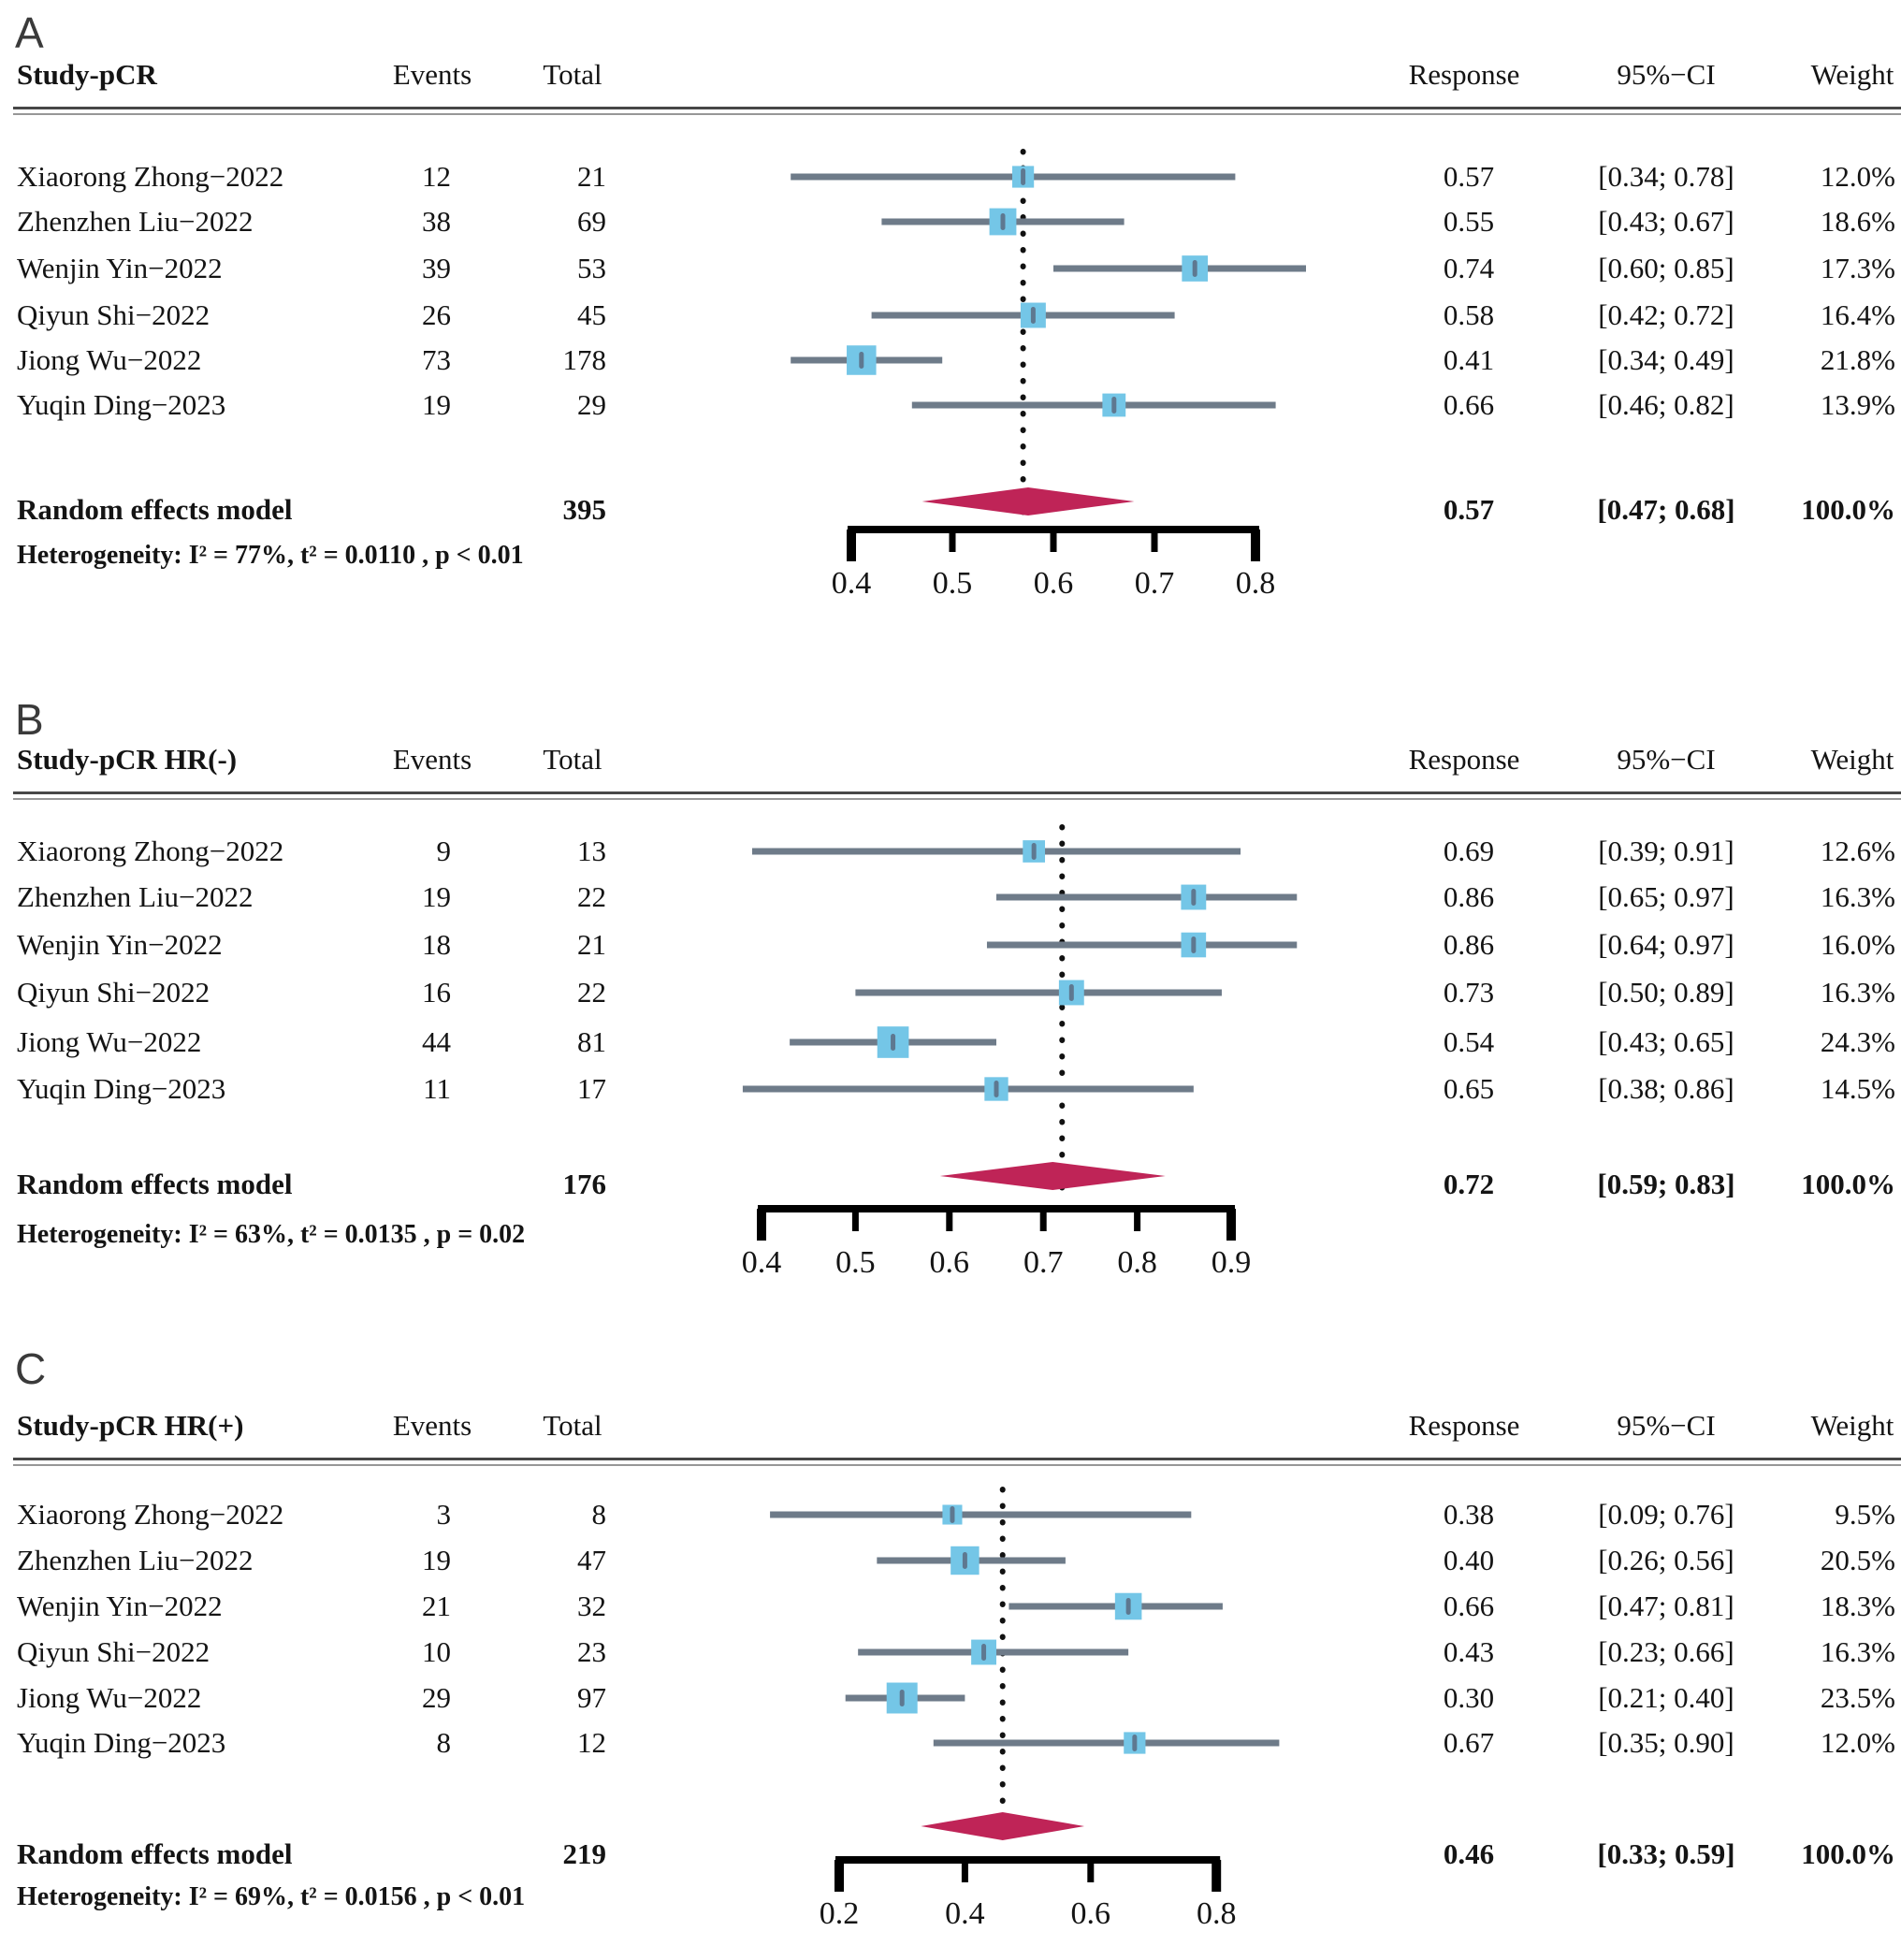  Describe the element at coordinates (1857, 1041) in the screenshot. I see `weight-value: 24.3%` at that location.